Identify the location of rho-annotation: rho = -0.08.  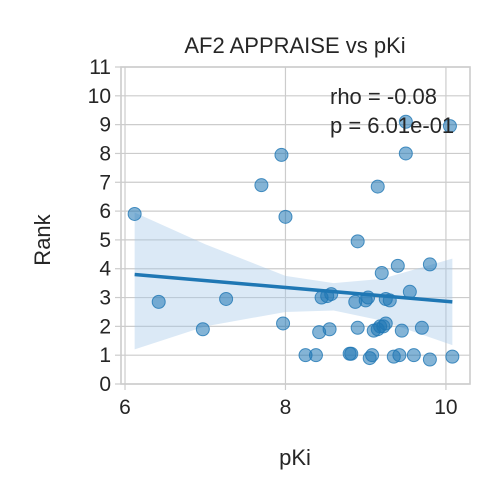
(383, 96).